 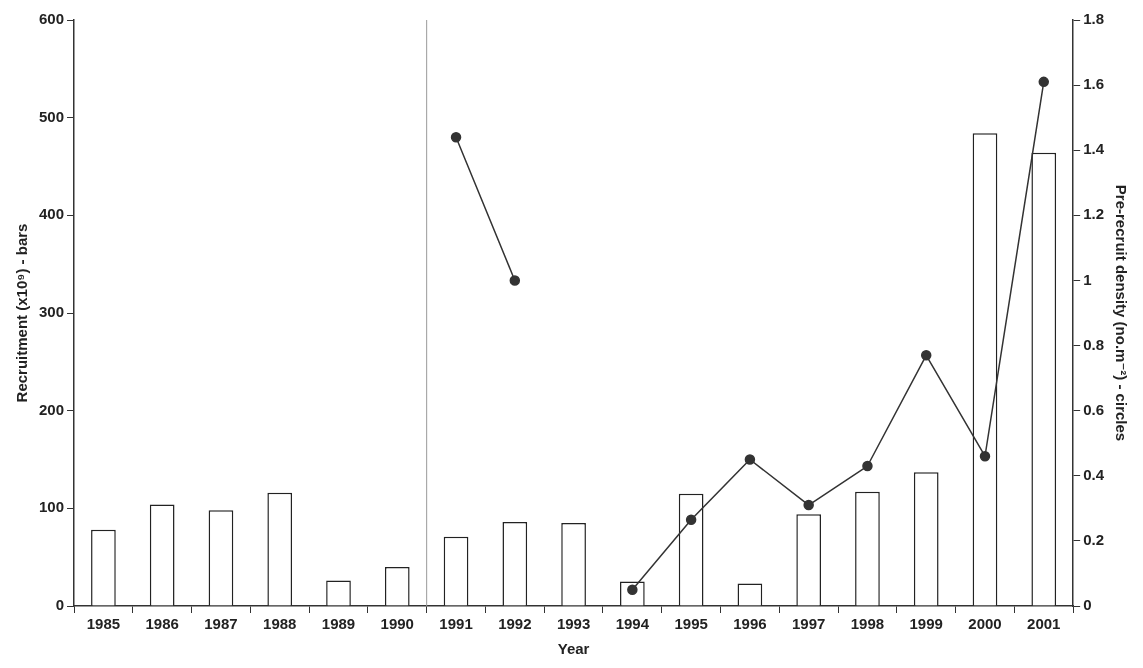 I want to click on y-tick-label: 400, so click(x=52, y=214).